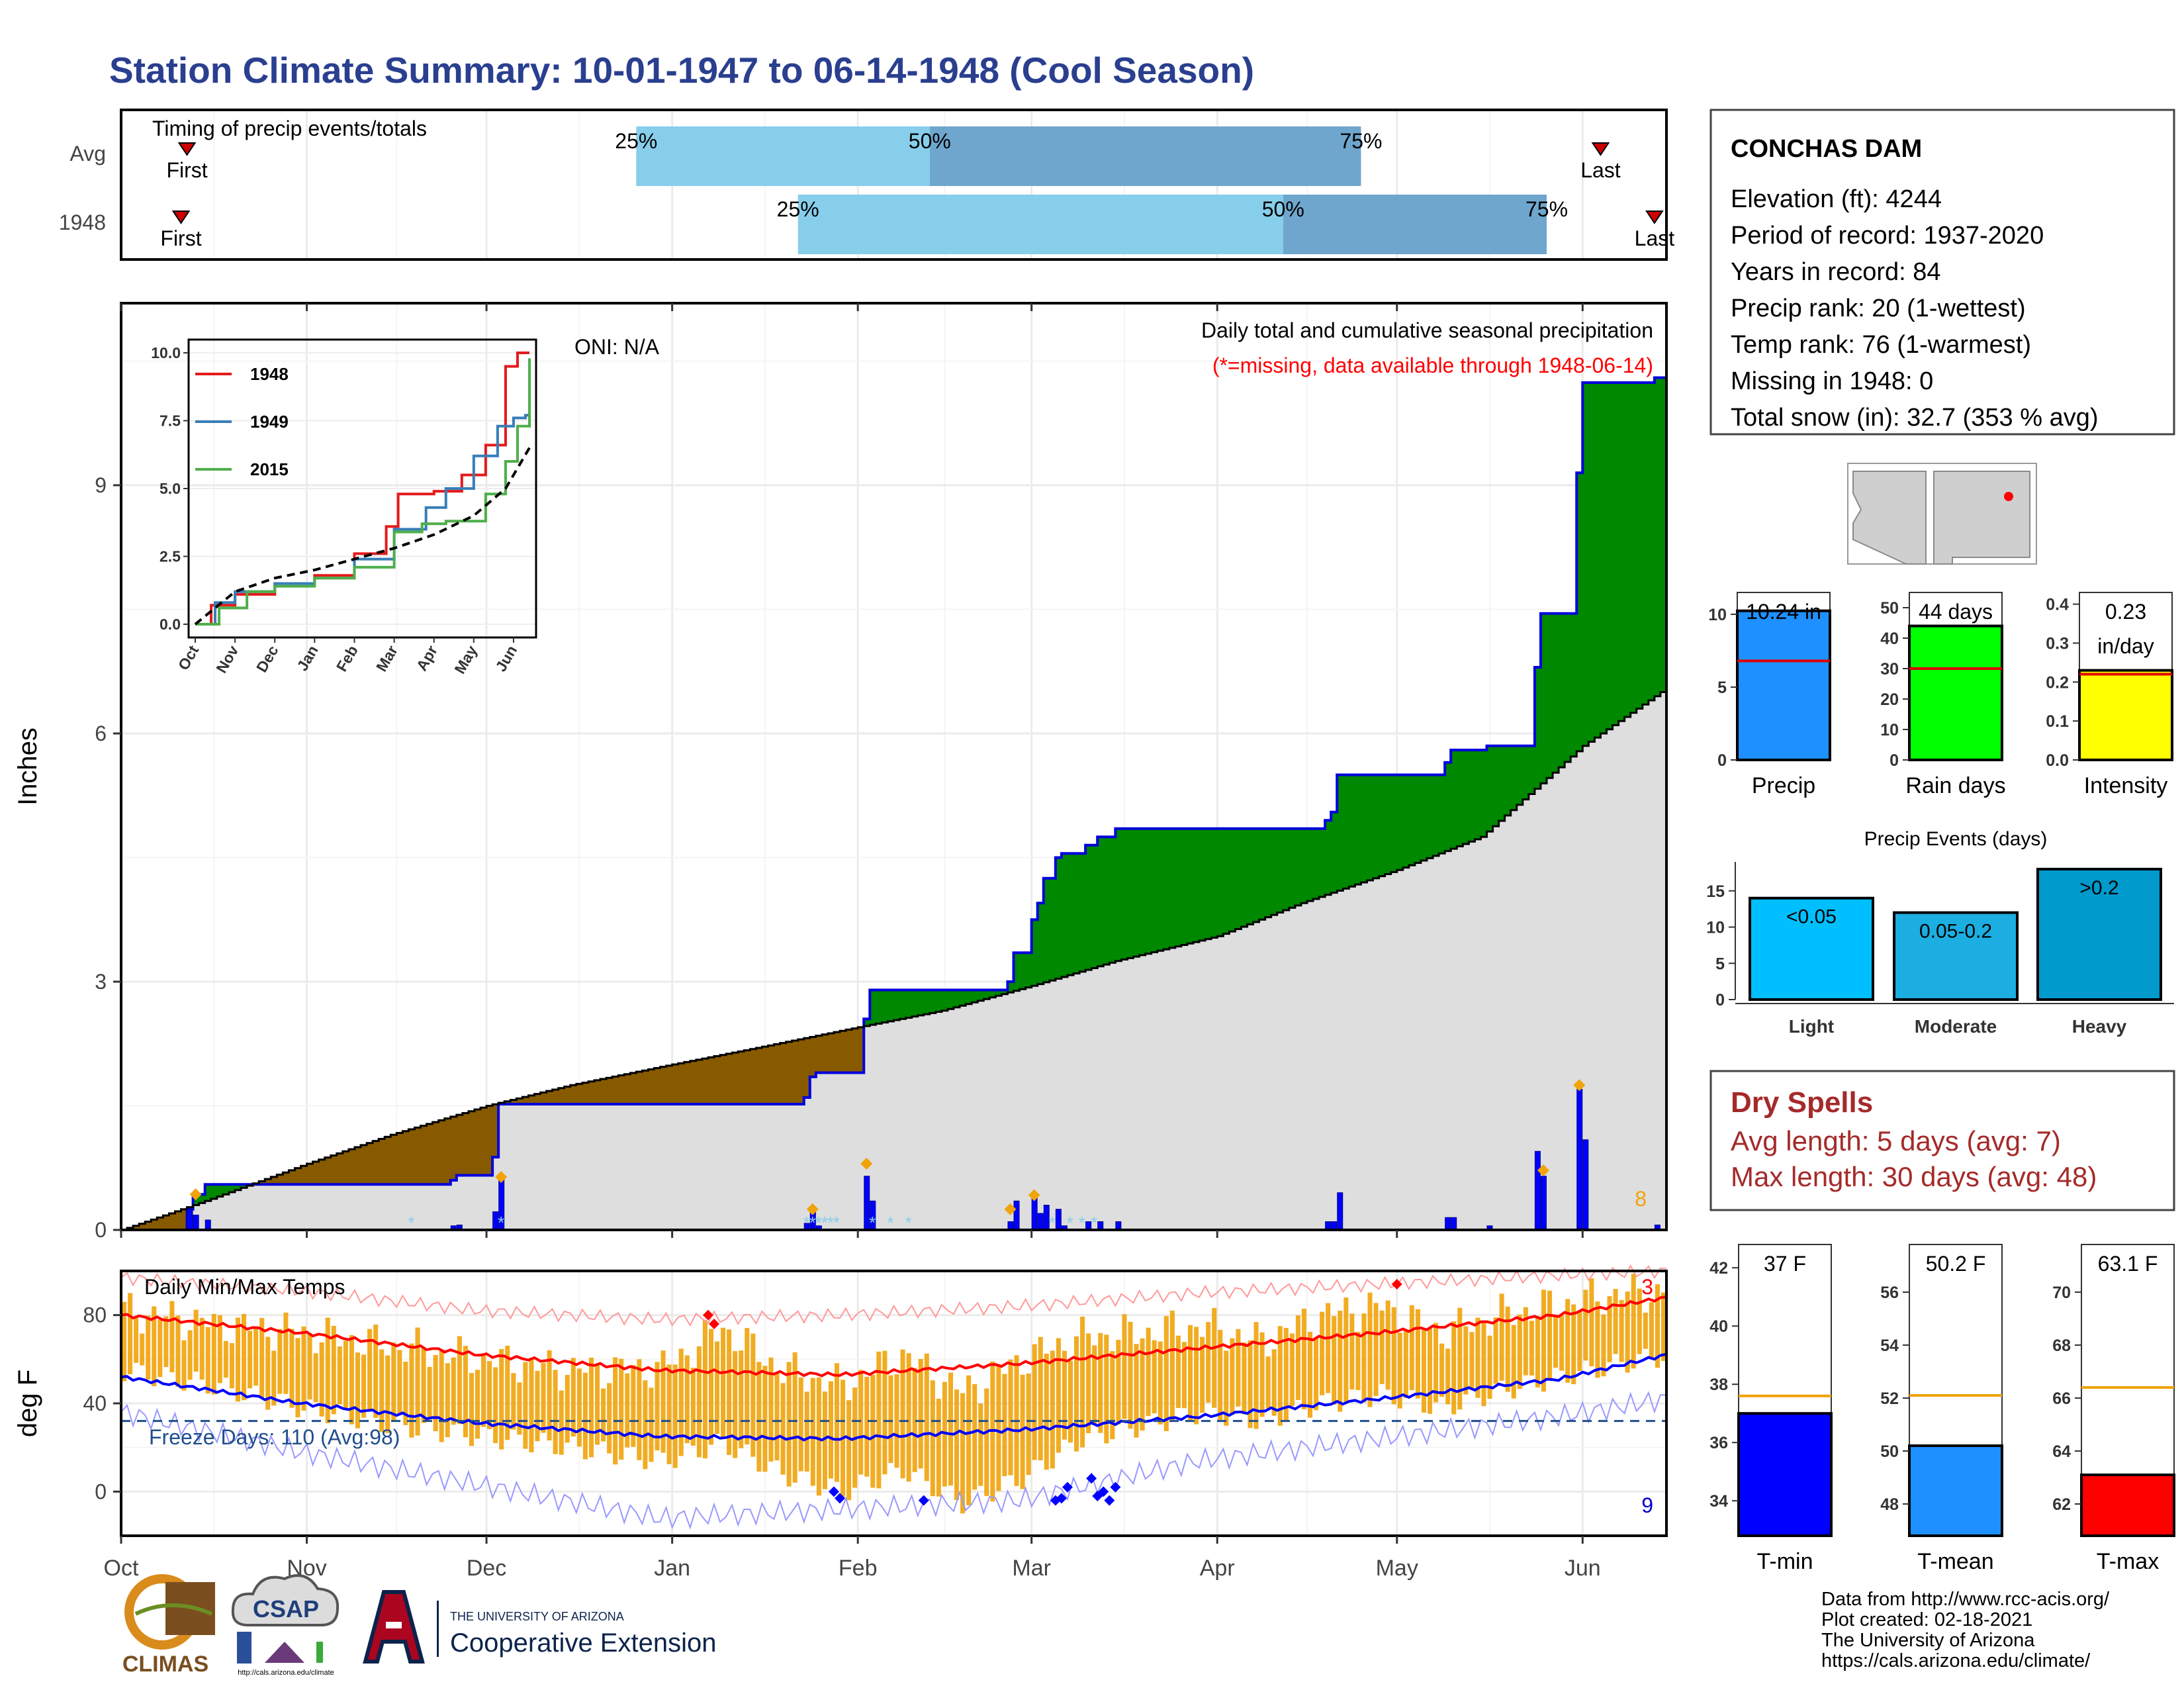  I want to click on inset-x-tick-label: May, so click(466, 659).